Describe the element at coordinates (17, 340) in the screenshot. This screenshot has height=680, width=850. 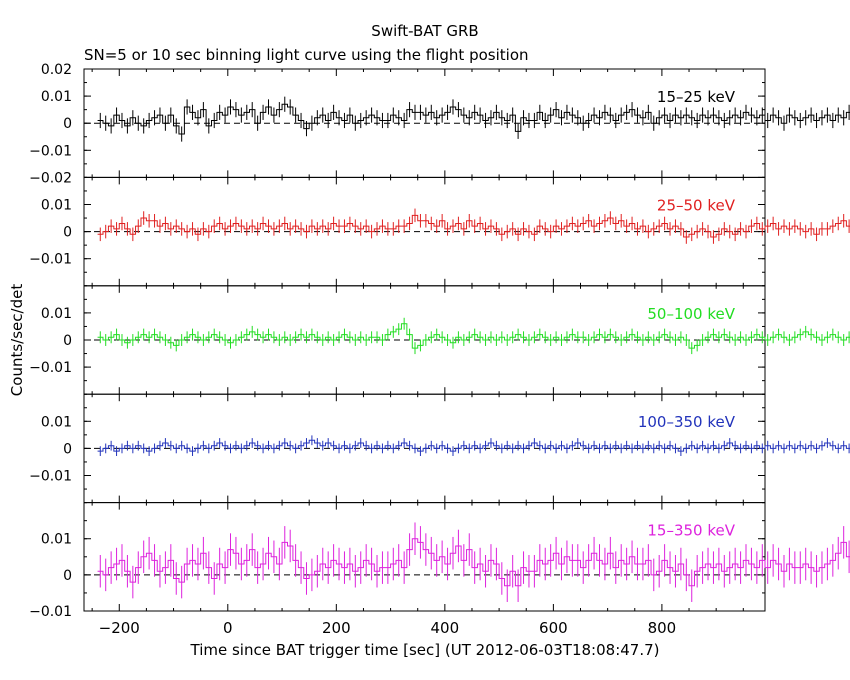
I see `y-axis-label: Counts/sec/det` at that location.